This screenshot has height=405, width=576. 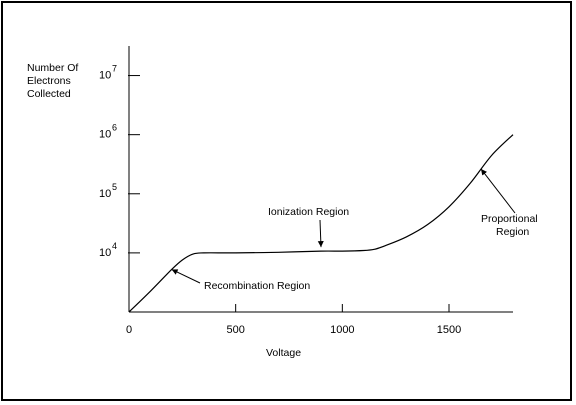 What do you see at coordinates (320, 233) in the screenshot?
I see `annotation-ionization-arrow` at bounding box center [320, 233].